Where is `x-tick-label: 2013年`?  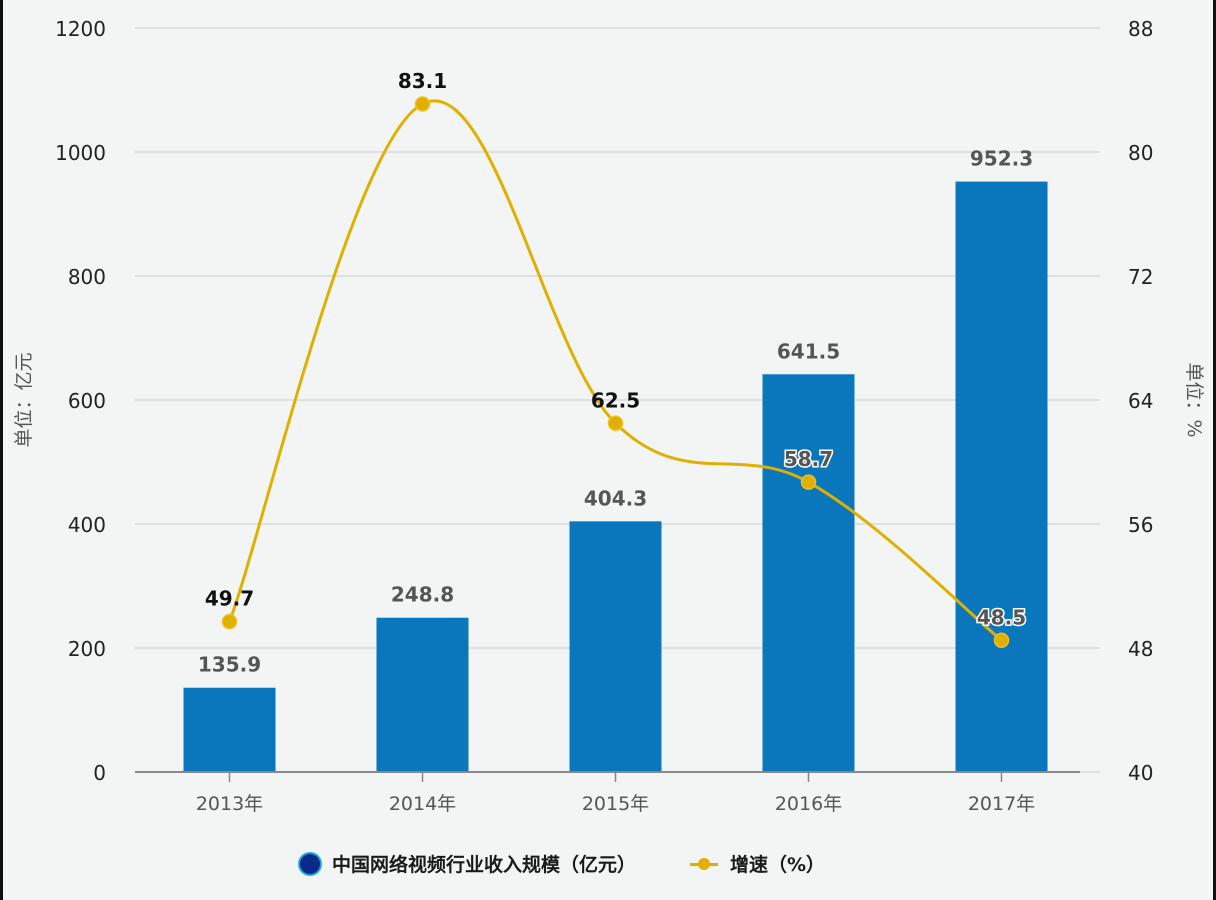
x-tick-label: 2013年 is located at coordinates (229, 804).